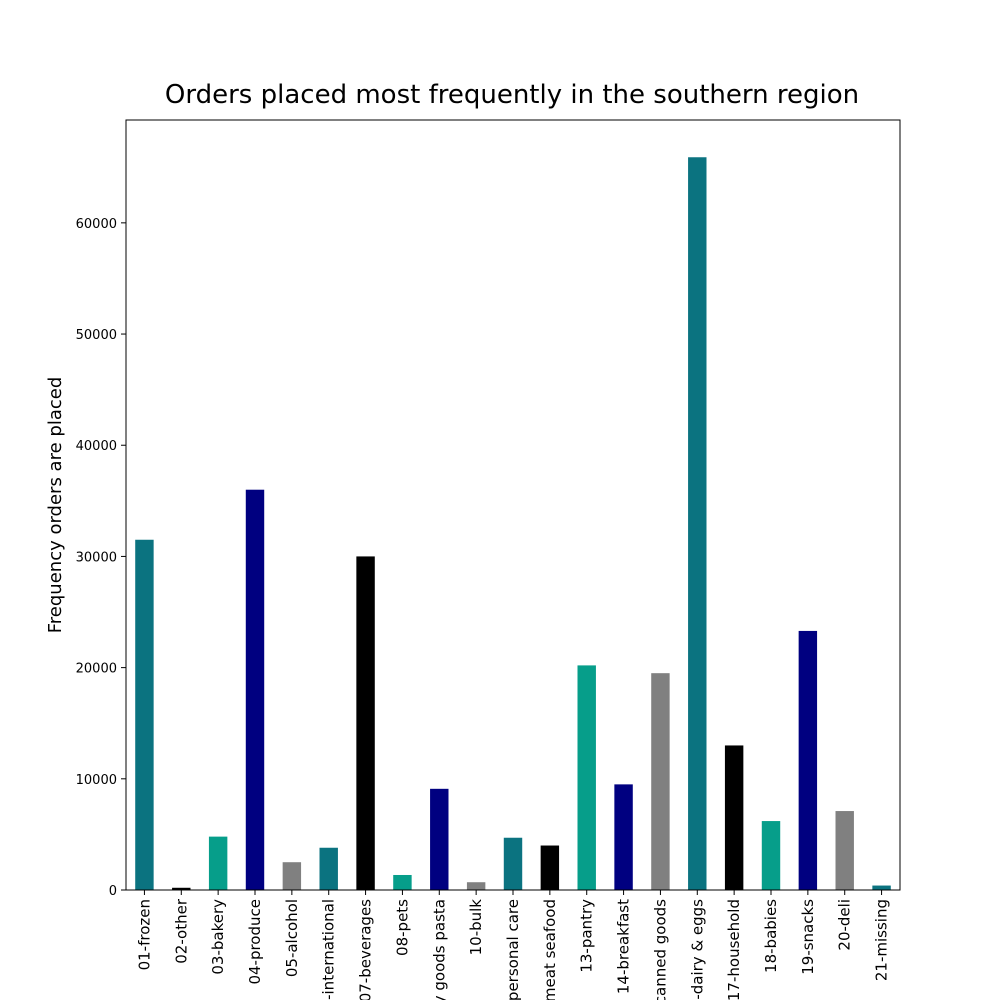  Describe the element at coordinates (292, 938) in the screenshot. I see `x-tick-label: 05-alcohol` at that location.